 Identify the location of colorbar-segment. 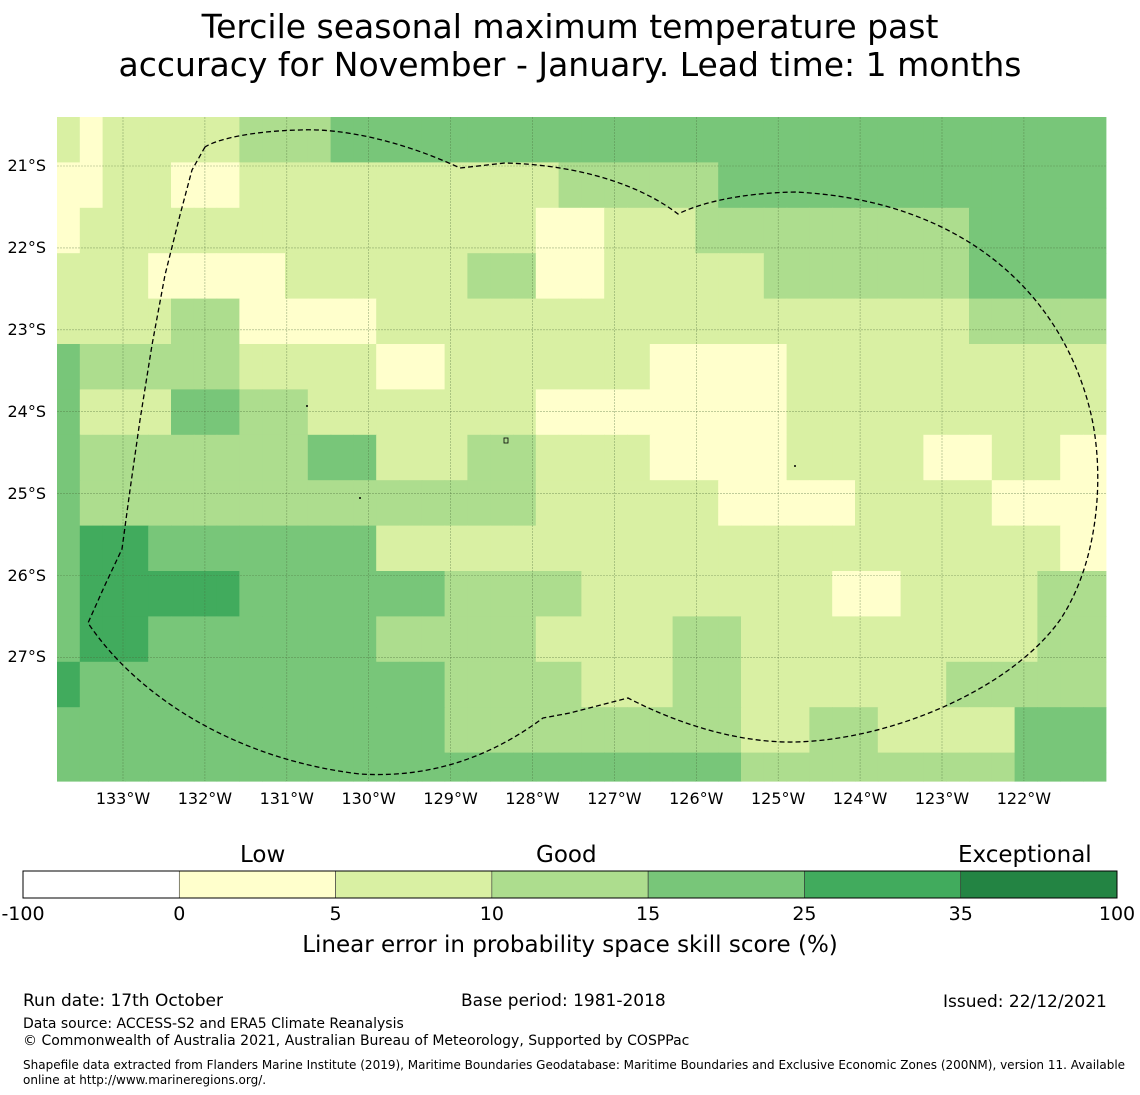
(257, 884).